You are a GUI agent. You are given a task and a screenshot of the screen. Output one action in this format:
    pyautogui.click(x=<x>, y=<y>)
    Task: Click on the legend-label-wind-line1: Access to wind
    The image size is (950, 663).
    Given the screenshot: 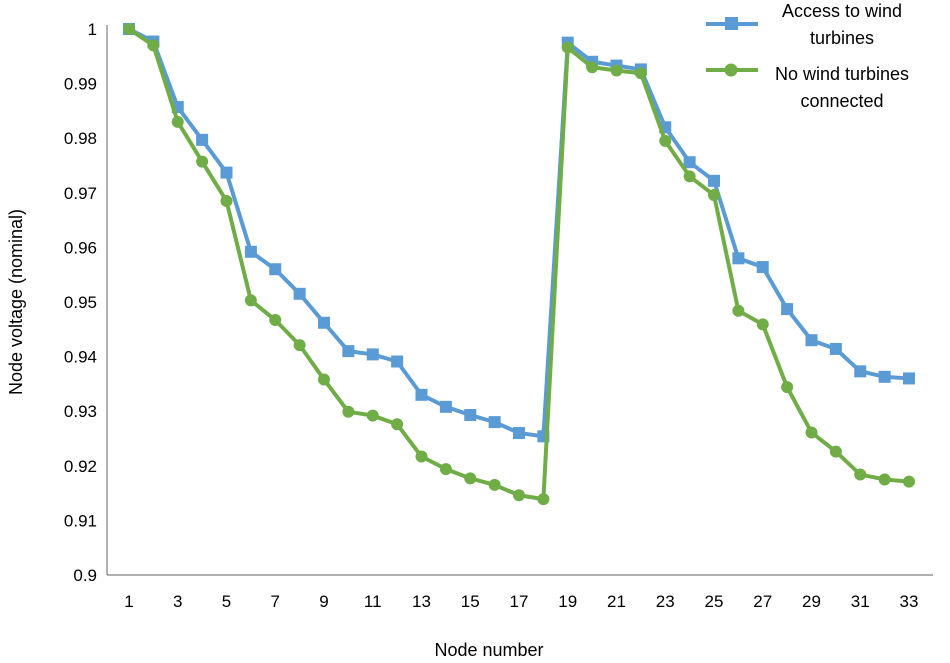 What is the action you would take?
    pyautogui.click(x=842, y=11)
    